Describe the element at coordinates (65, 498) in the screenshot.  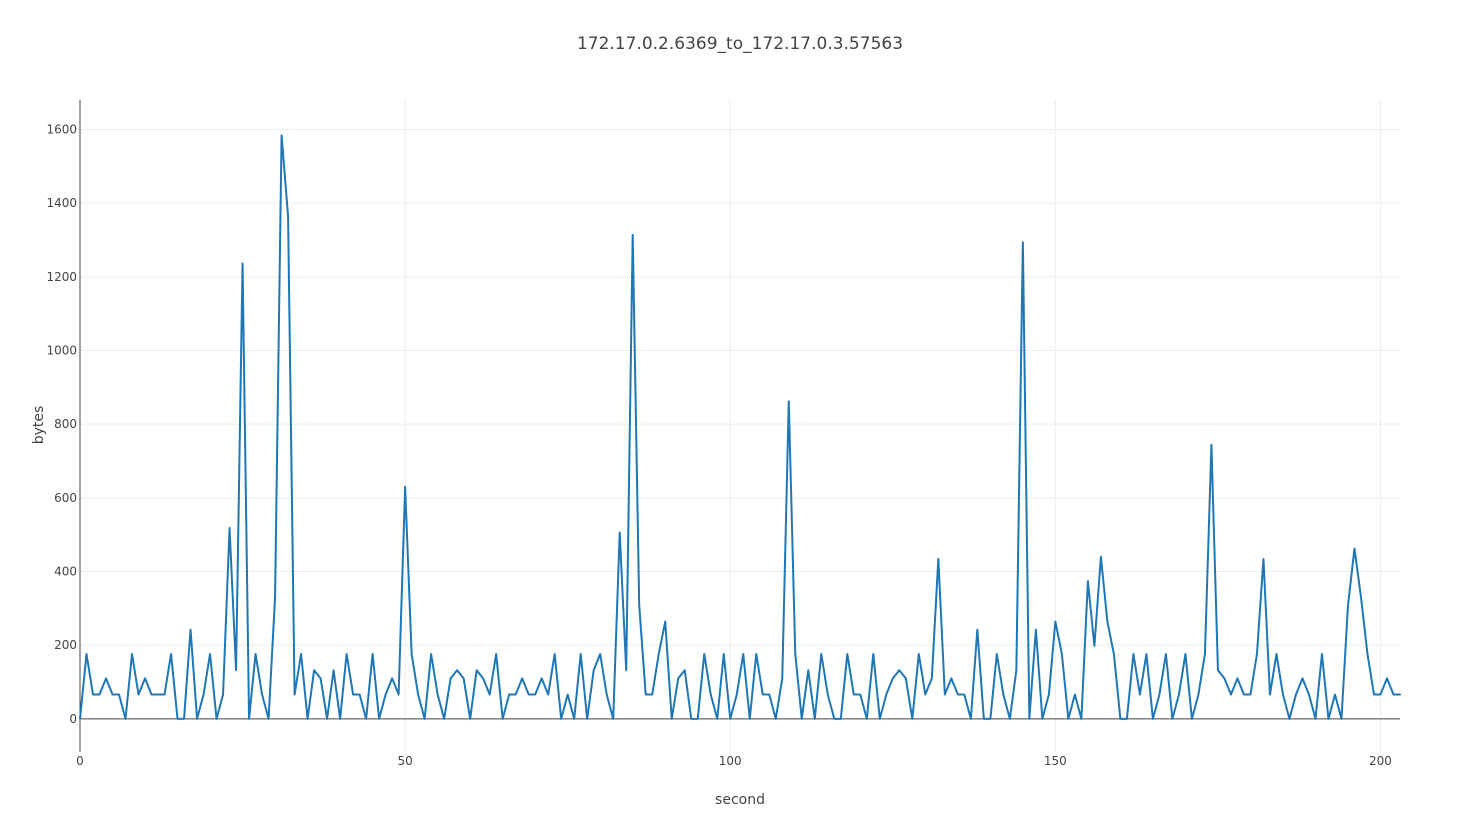
I see `y-tick-label: 600` at that location.